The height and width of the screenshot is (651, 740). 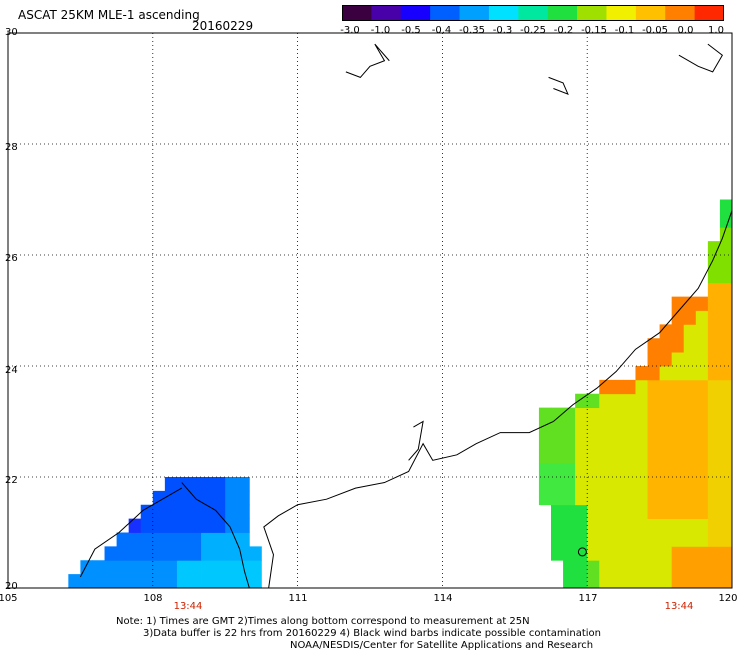 I want to click on color-scale-bar, so click(x=533, y=13).